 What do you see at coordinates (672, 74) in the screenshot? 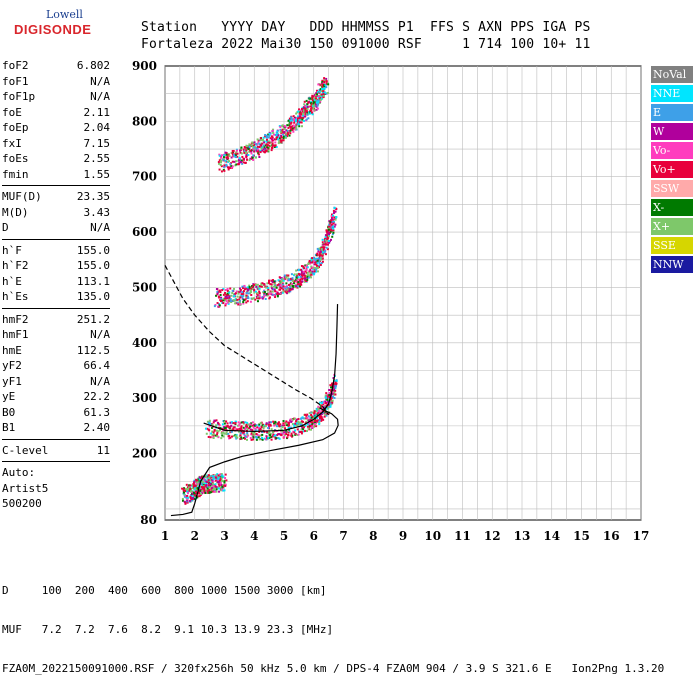
I see `legend-item: NoVal` at bounding box center [672, 74].